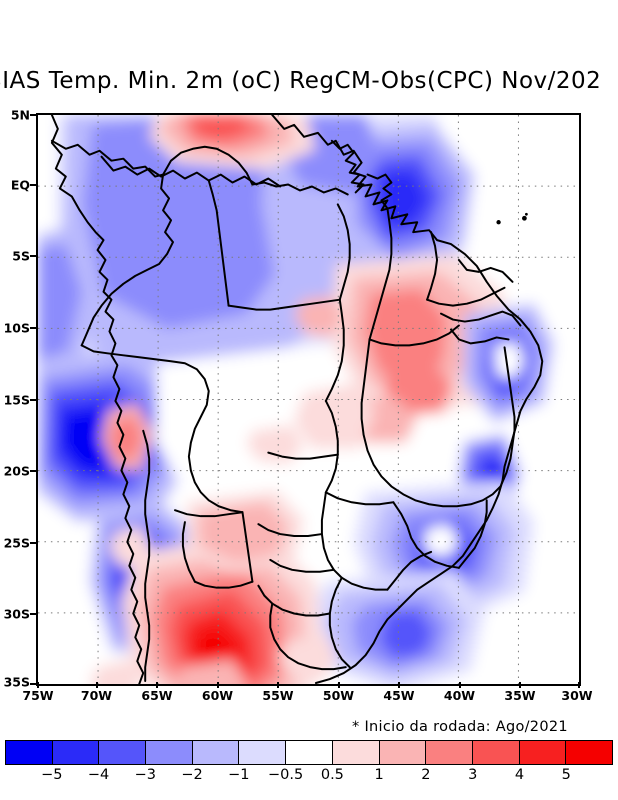  What do you see at coordinates (98, 775) in the screenshot?
I see `colorbar-tick-label: −4` at bounding box center [98, 775].